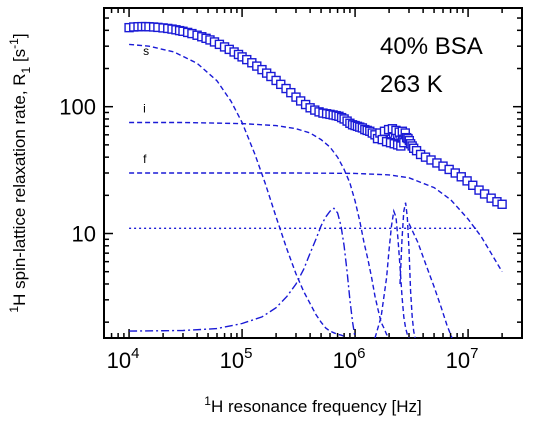 The height and width of the screenshot is (426, 550). I want to click on component-label: i, so click(144, 108).